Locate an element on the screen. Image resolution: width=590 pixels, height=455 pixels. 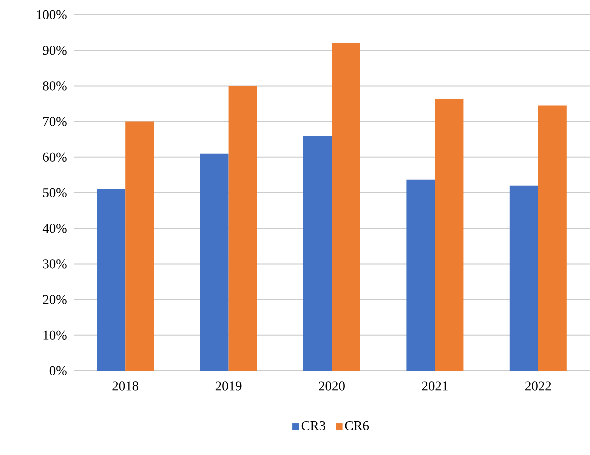
y-tick-label: 30% is located at coordinates (55, 264).